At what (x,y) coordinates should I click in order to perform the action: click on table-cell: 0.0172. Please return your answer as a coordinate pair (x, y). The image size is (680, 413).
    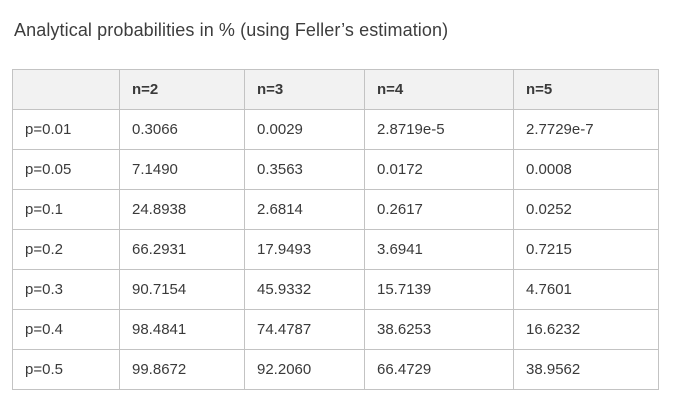
    Looking at the image, I should click on (439, 169).